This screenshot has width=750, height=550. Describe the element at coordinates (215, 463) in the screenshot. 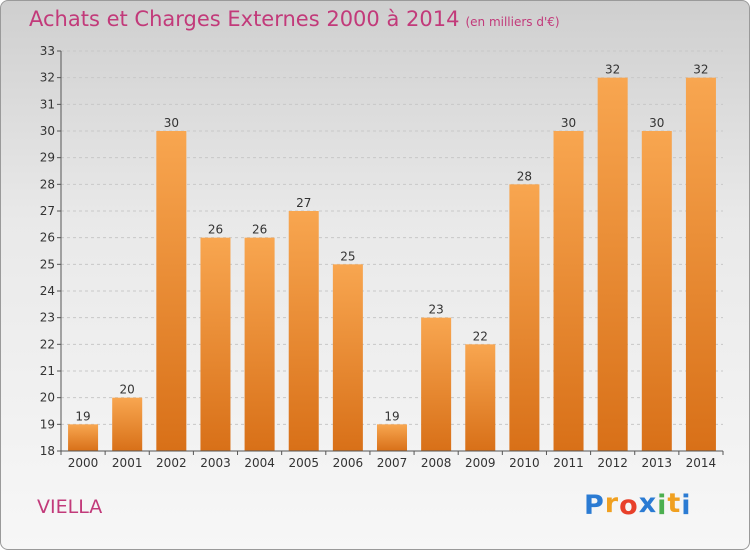

I see `x-tick-label-2003: 2003` at that location.